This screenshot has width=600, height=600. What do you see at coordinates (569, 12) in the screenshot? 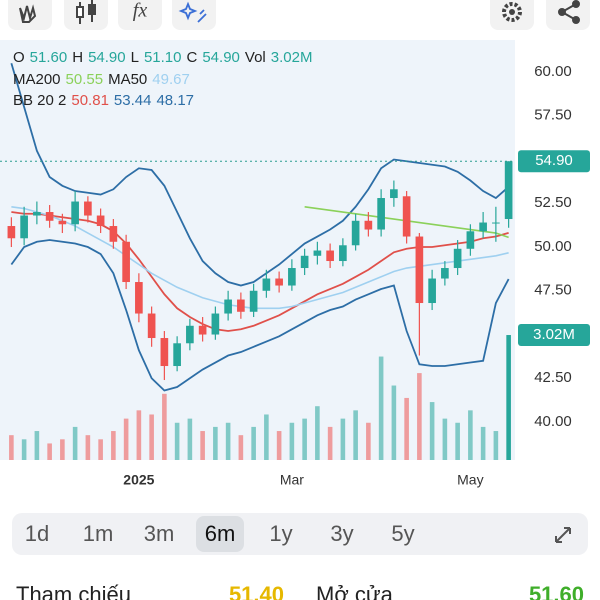
I see `share-icon` at bounding box center [569, 12].